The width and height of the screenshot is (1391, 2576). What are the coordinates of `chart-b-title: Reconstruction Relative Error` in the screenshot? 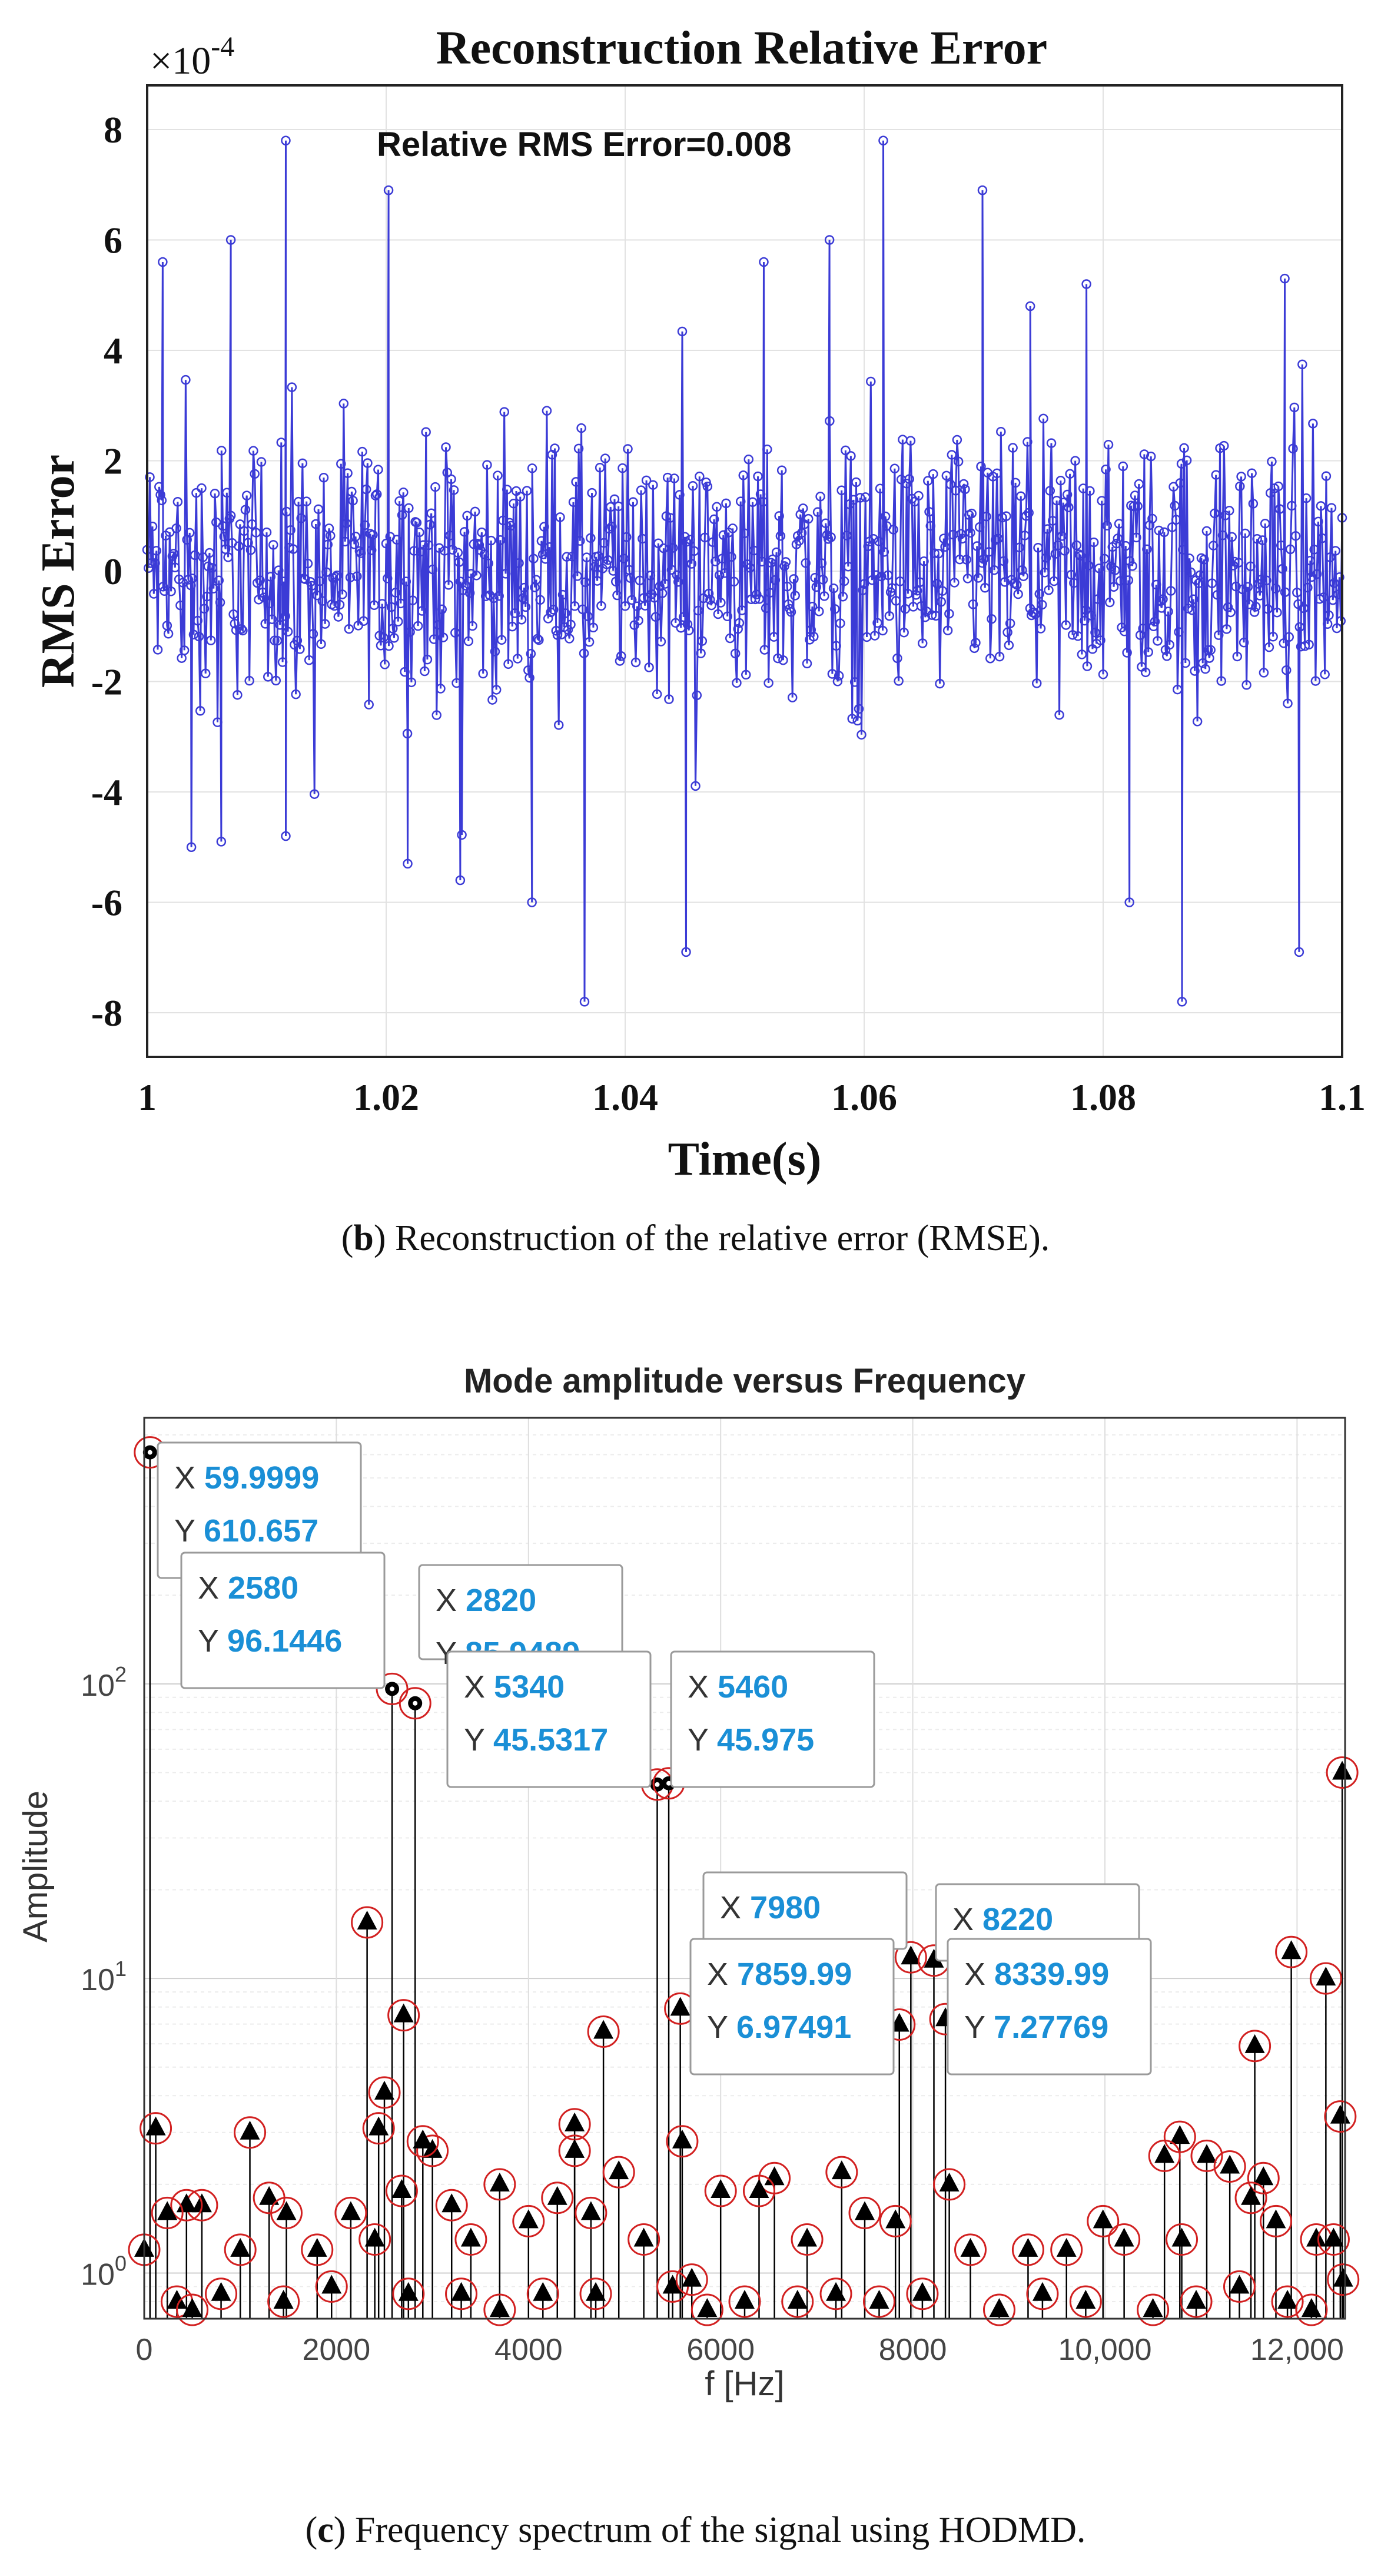 It's located at (741, 48).